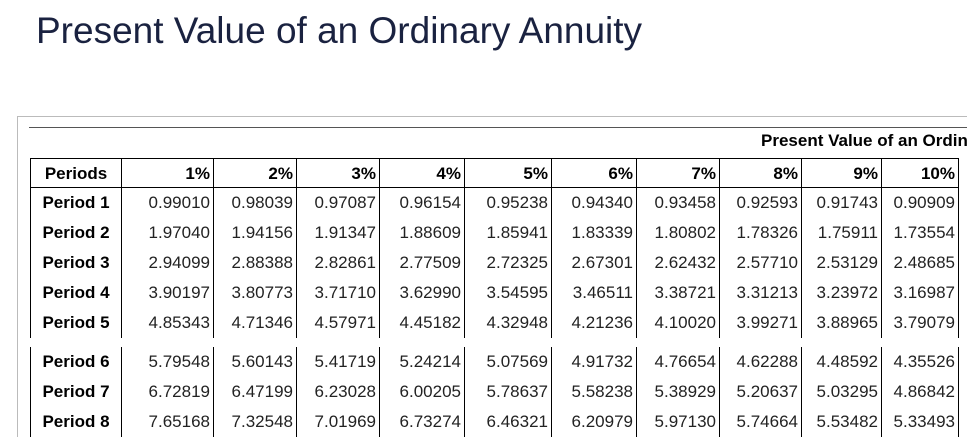 The width and height of the screenshot is (967, 437). I want to click on table-cell: 1.80802, so click(678, 233).